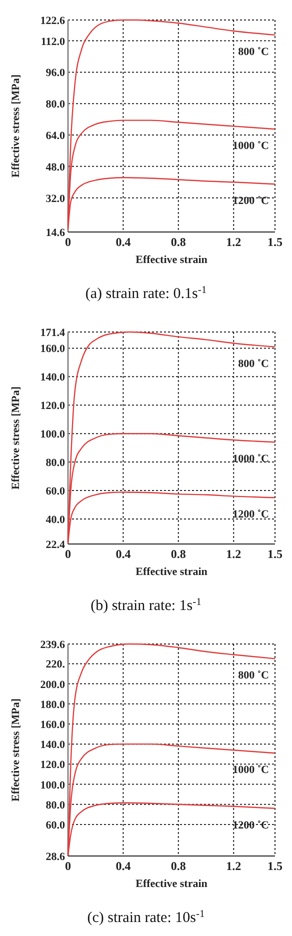  I want to click on y-tick-label: 122.6, so click(53, 21).